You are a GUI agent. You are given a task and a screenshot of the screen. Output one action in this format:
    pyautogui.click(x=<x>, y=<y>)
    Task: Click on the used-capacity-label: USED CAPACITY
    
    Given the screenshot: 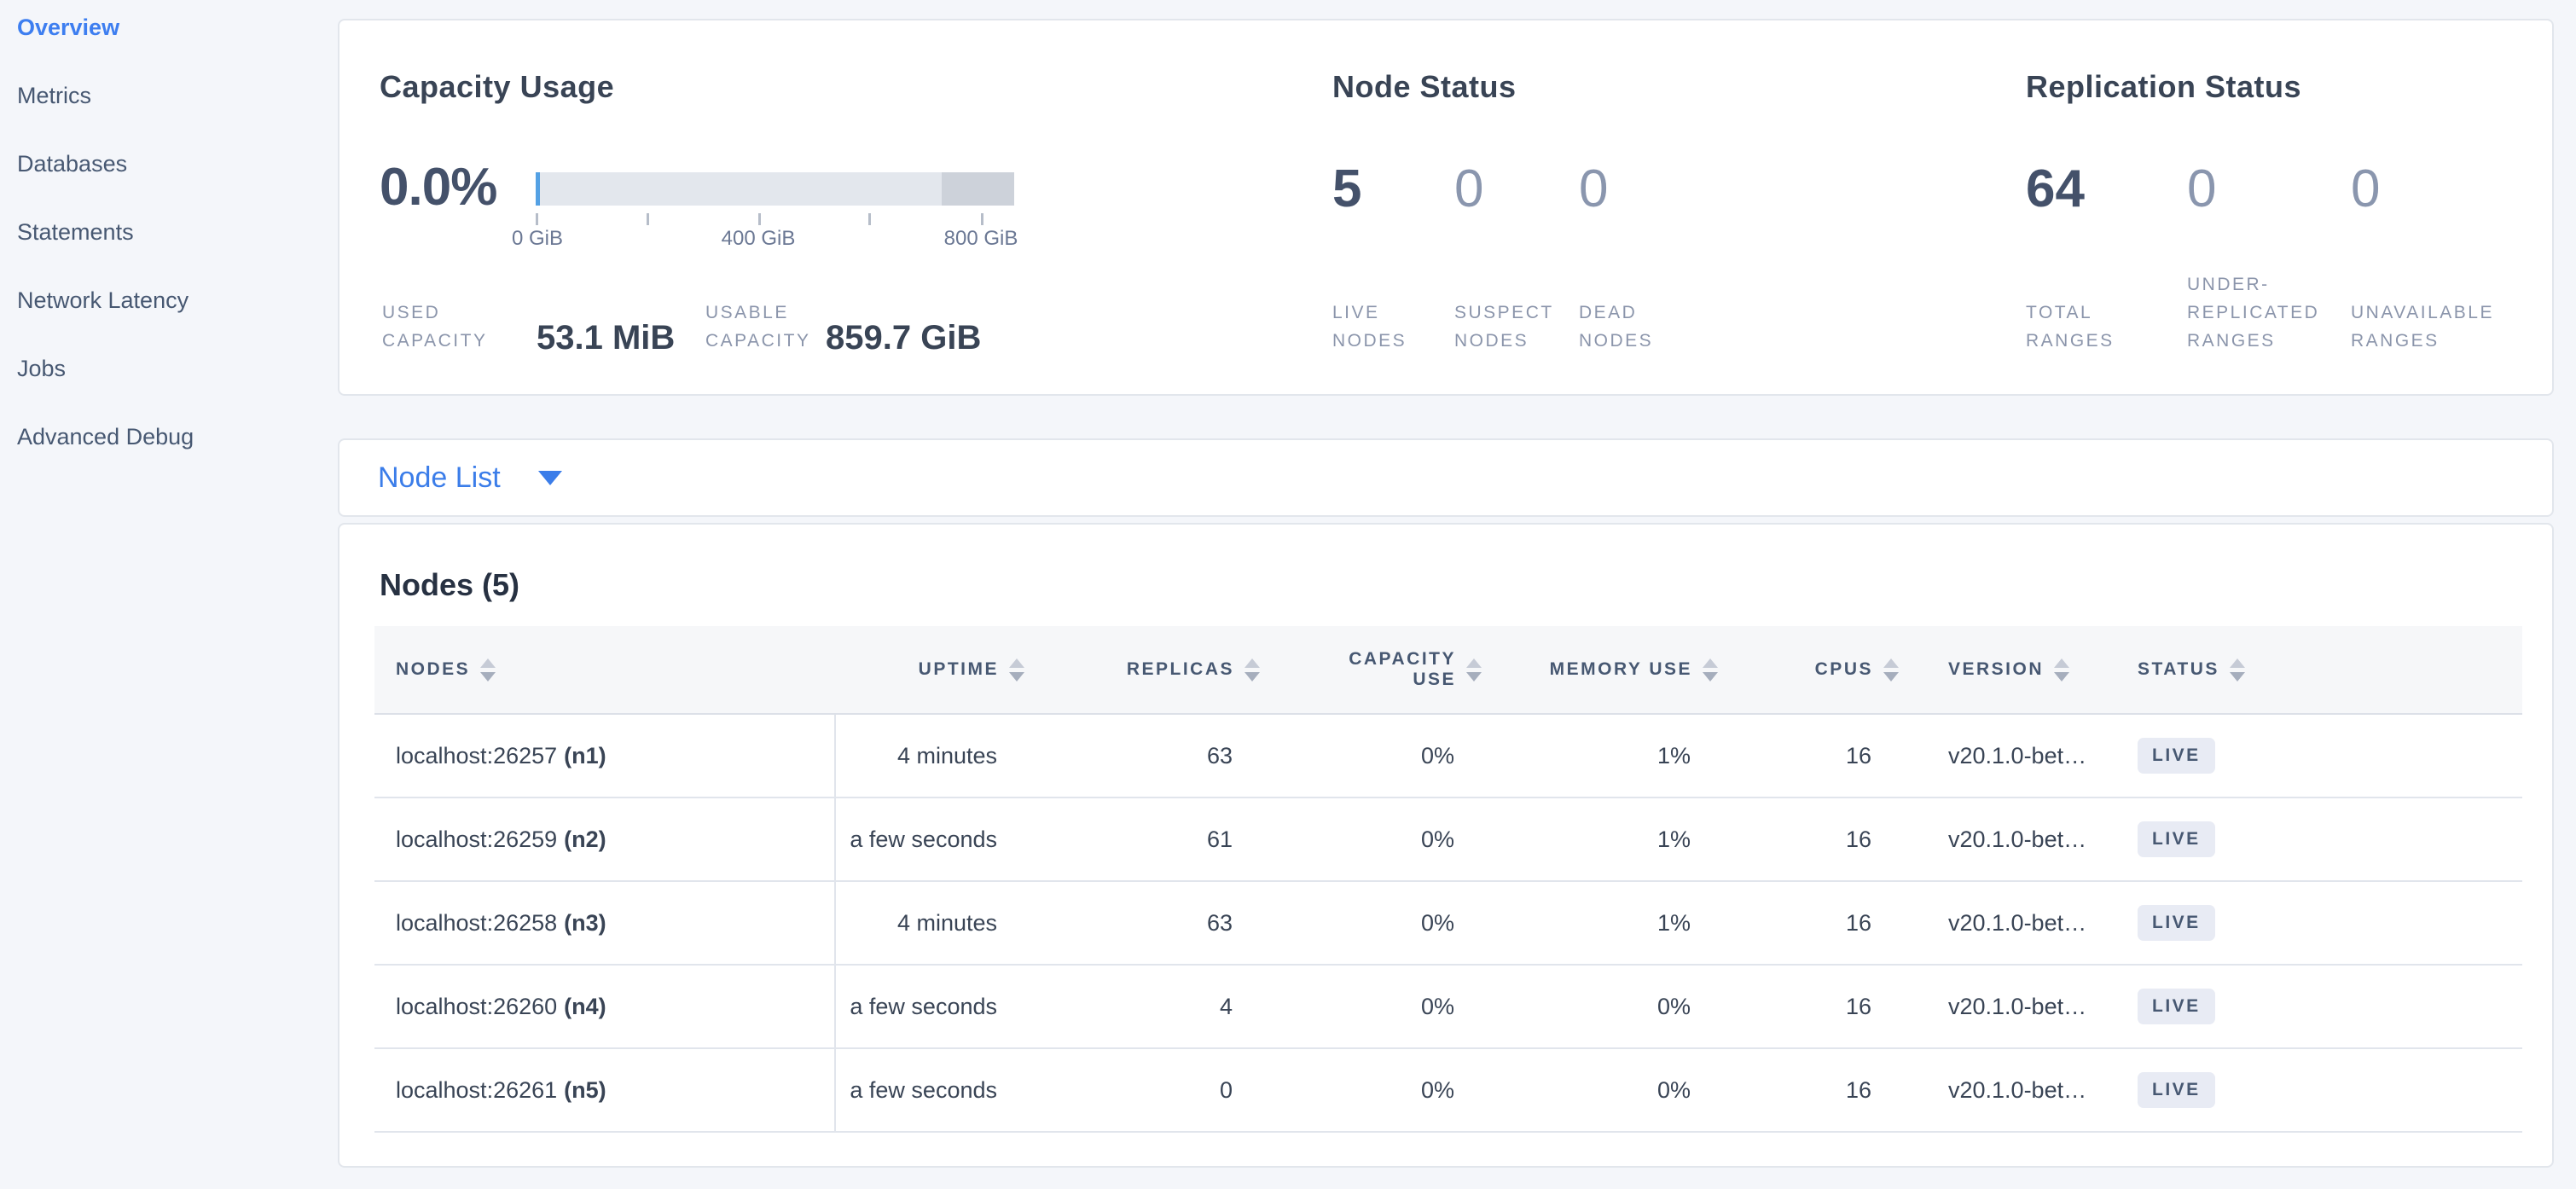 What is the action you would take?
    pyautogui.click(x=435, y=327)
    